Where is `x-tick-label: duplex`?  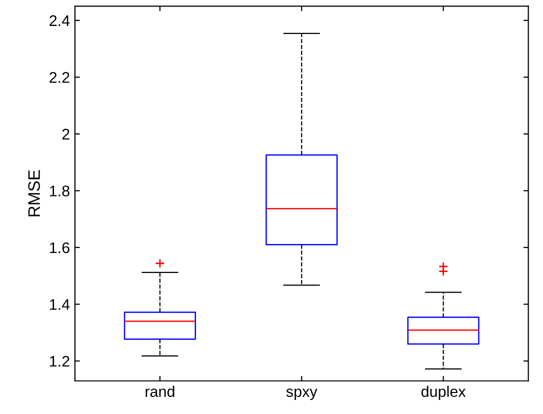
x-tick-label: duplex is located at coordinates (443, 393).